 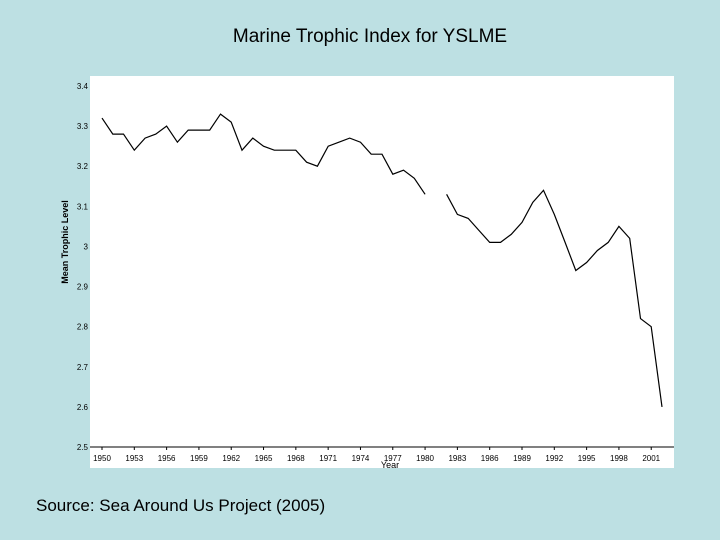 What do you see at coordinates (102, 458) in the screenshot?
I see `x-tick-label: 1950` at bounding box center [102, 458].